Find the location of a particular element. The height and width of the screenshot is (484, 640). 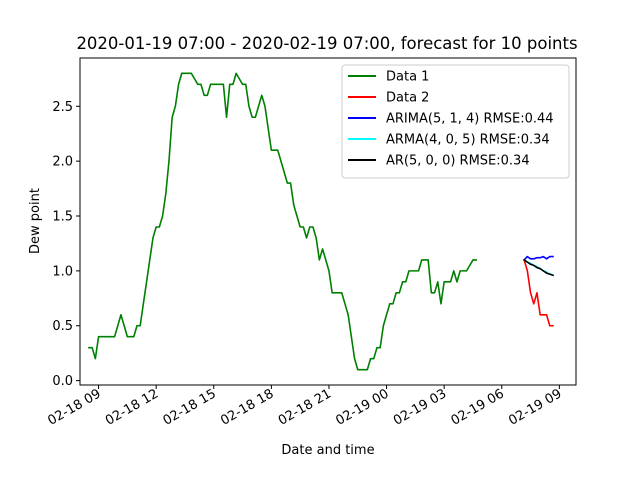

legend-box is located at coordinates (455, 121).